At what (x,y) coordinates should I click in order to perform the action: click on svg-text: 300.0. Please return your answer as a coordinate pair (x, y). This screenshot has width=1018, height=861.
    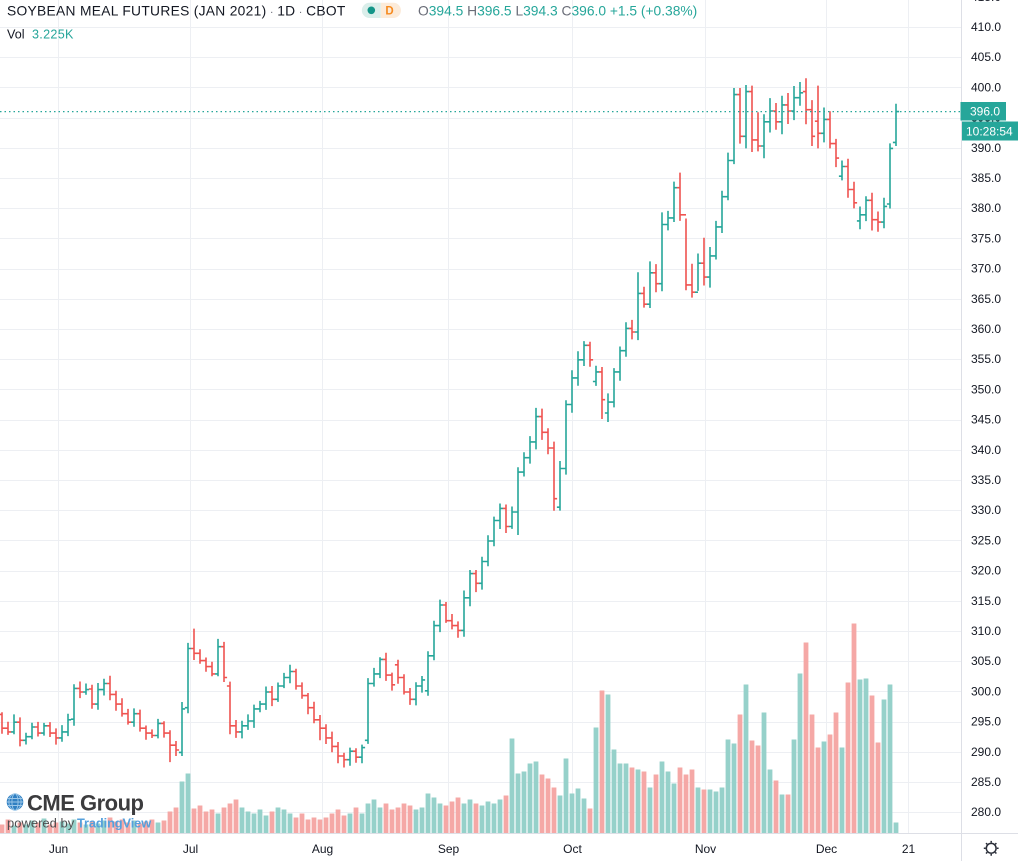
    Looking at the image, I should click on (986, 691).